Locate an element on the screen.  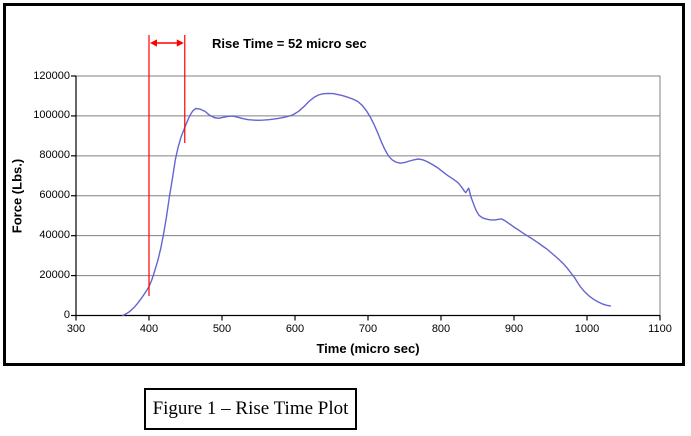
x-tick-label: 400 is located at coordinates (149, 329).